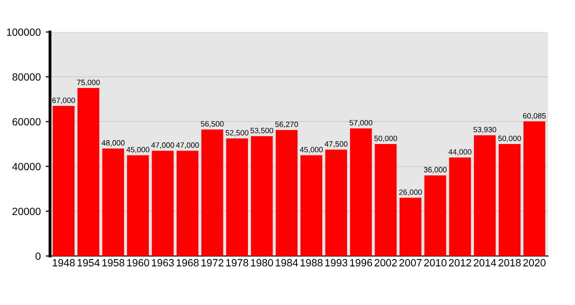  Describe the element at coordinates (262, 262) in the screenshot. I see `x-tick-label: 1980` at that location.